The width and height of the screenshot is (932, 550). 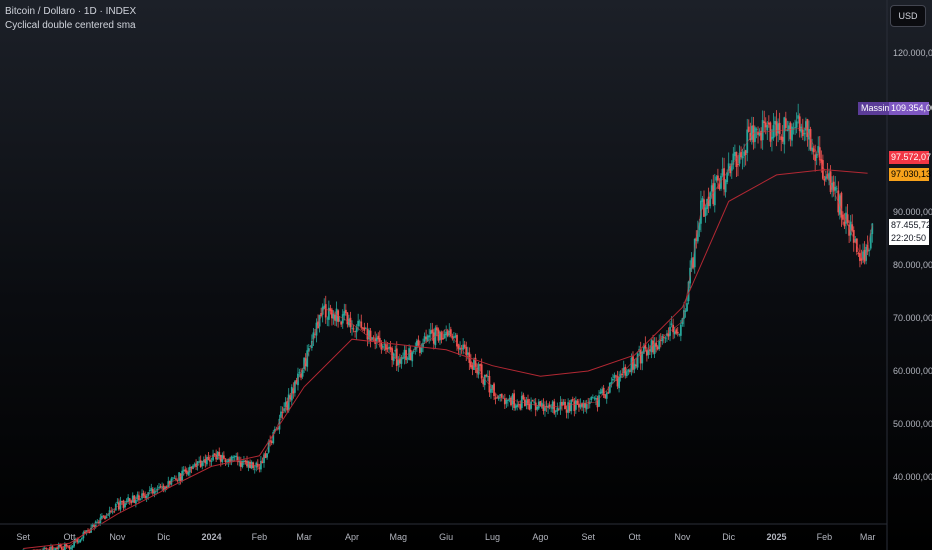 What do you see at coordinates (71, 11) in the screenshot?
I see `symbol-title: Bitcoin / Dollaro · 1D · INDEX` at bounding box center [71, 11].